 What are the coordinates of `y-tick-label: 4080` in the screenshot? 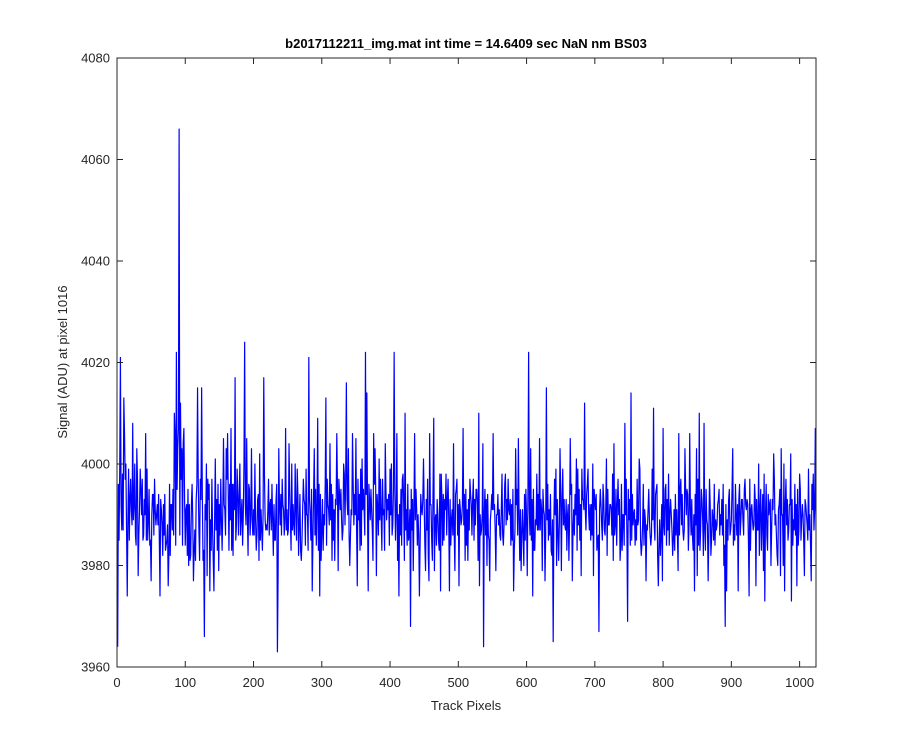 It's located at (95, 58).